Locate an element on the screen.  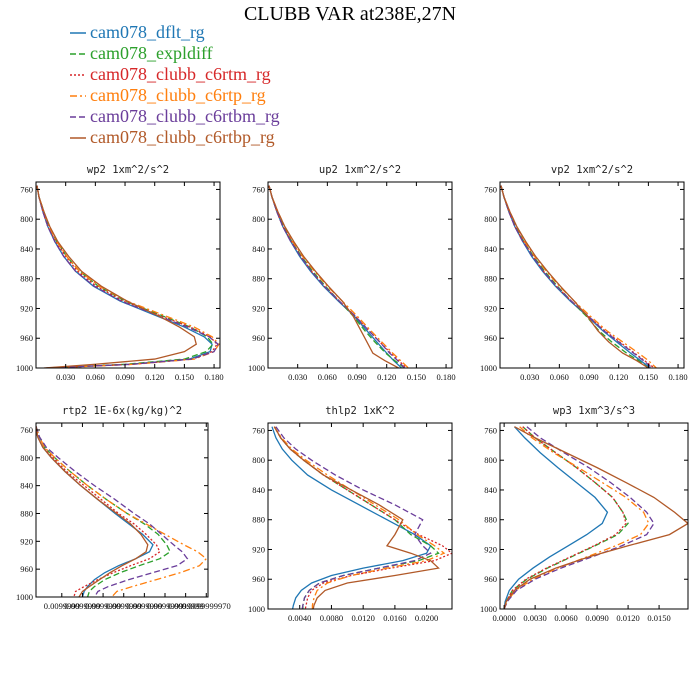
x-tick-label: 0.0120 is located at coordinates (362, 618).